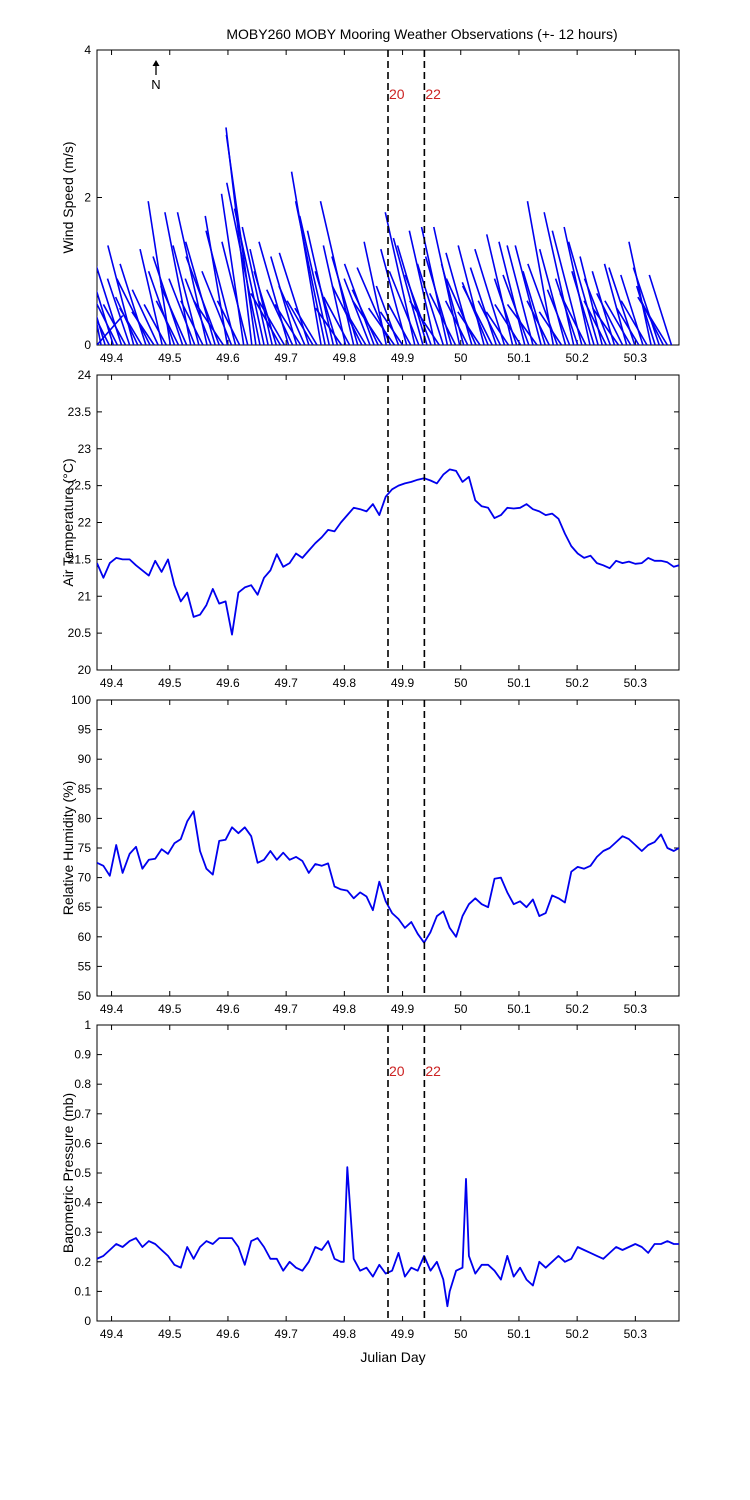  What do you see at coordinates (82, 1173) in the screenshot?
I see `y-tick-label: 0.5` at bounding box center [82, 1173].